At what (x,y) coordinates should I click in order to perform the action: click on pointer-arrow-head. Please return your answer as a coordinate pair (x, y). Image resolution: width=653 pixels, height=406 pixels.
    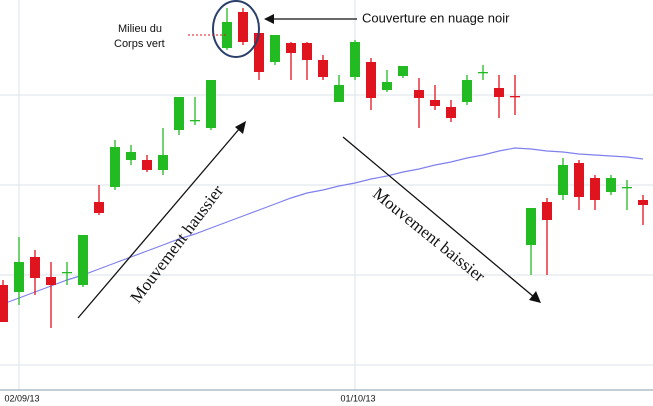
    Looking at the image, I should click on (269, 19).